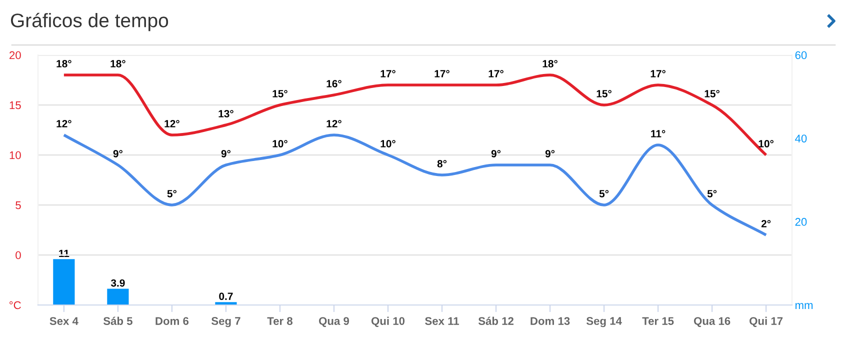  I want to click on x-tick-label: Sex 4, so click(64, 321).